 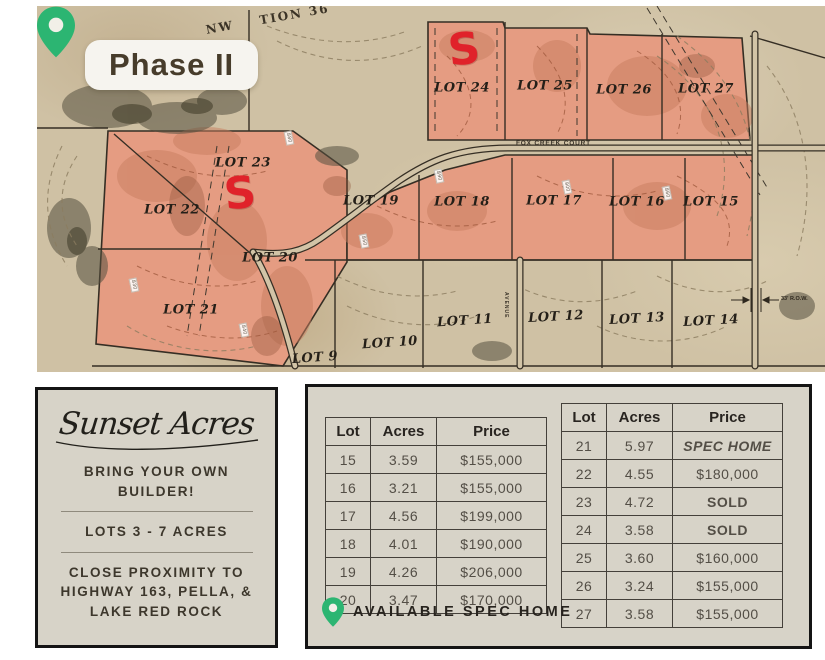 What do you see at coordinates (403, 599) in the screenshot?
I see `acres-cell: 3.47` at bounding box center [403, 599].